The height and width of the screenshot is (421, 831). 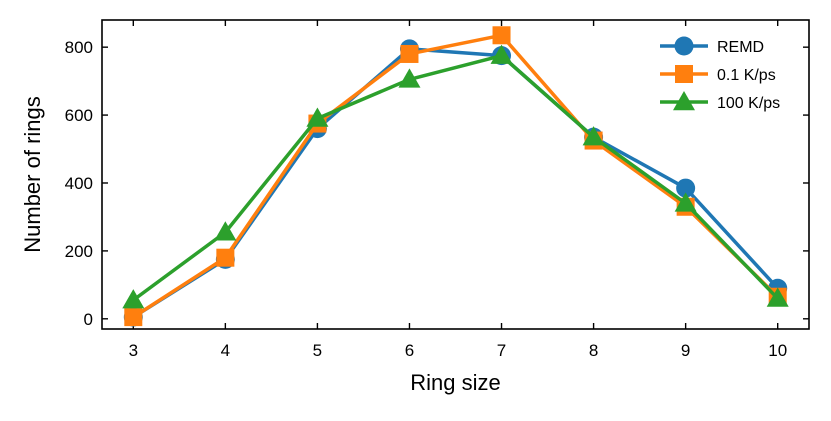 What do you see at coordinates (712, 46) in the screenshot?
I see `legend-entry: REMD` at bounding box center [712, 46].